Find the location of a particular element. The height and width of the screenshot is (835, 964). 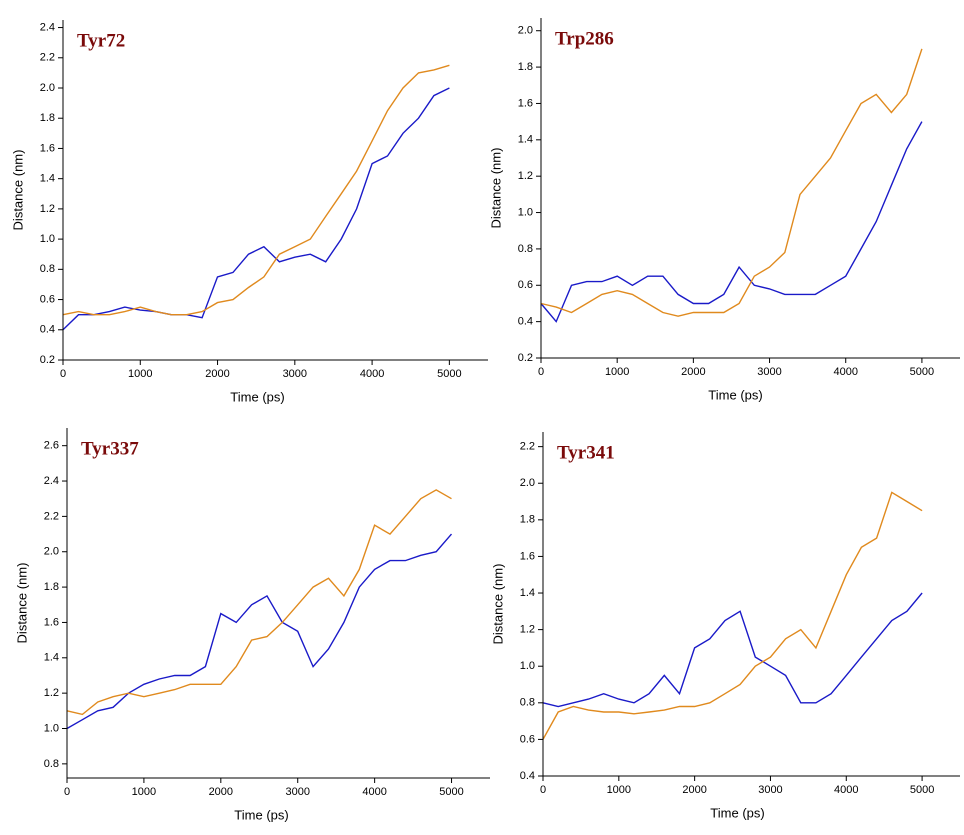

chart-title: Tyr341 is located at coordinates (586, 452).